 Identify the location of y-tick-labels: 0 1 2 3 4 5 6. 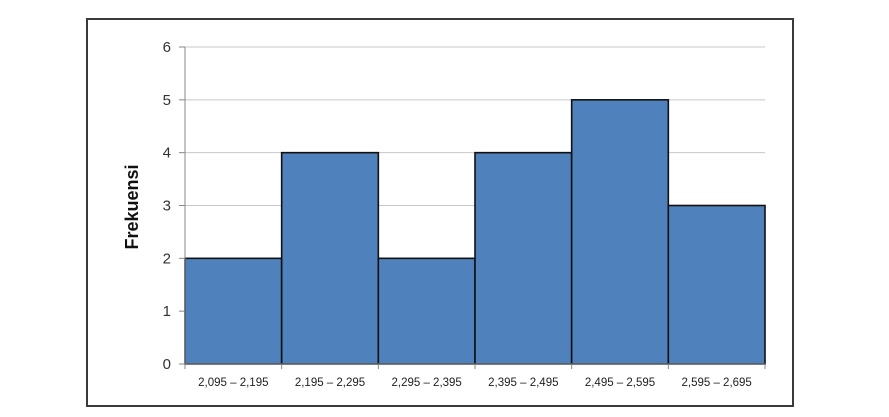
(167, 206).